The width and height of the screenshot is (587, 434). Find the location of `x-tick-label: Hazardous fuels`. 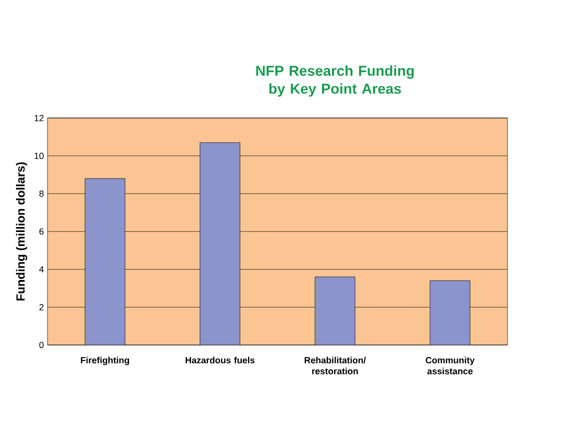

x-tick-label: Hazardous fuels is located at coordinates (220, 360).